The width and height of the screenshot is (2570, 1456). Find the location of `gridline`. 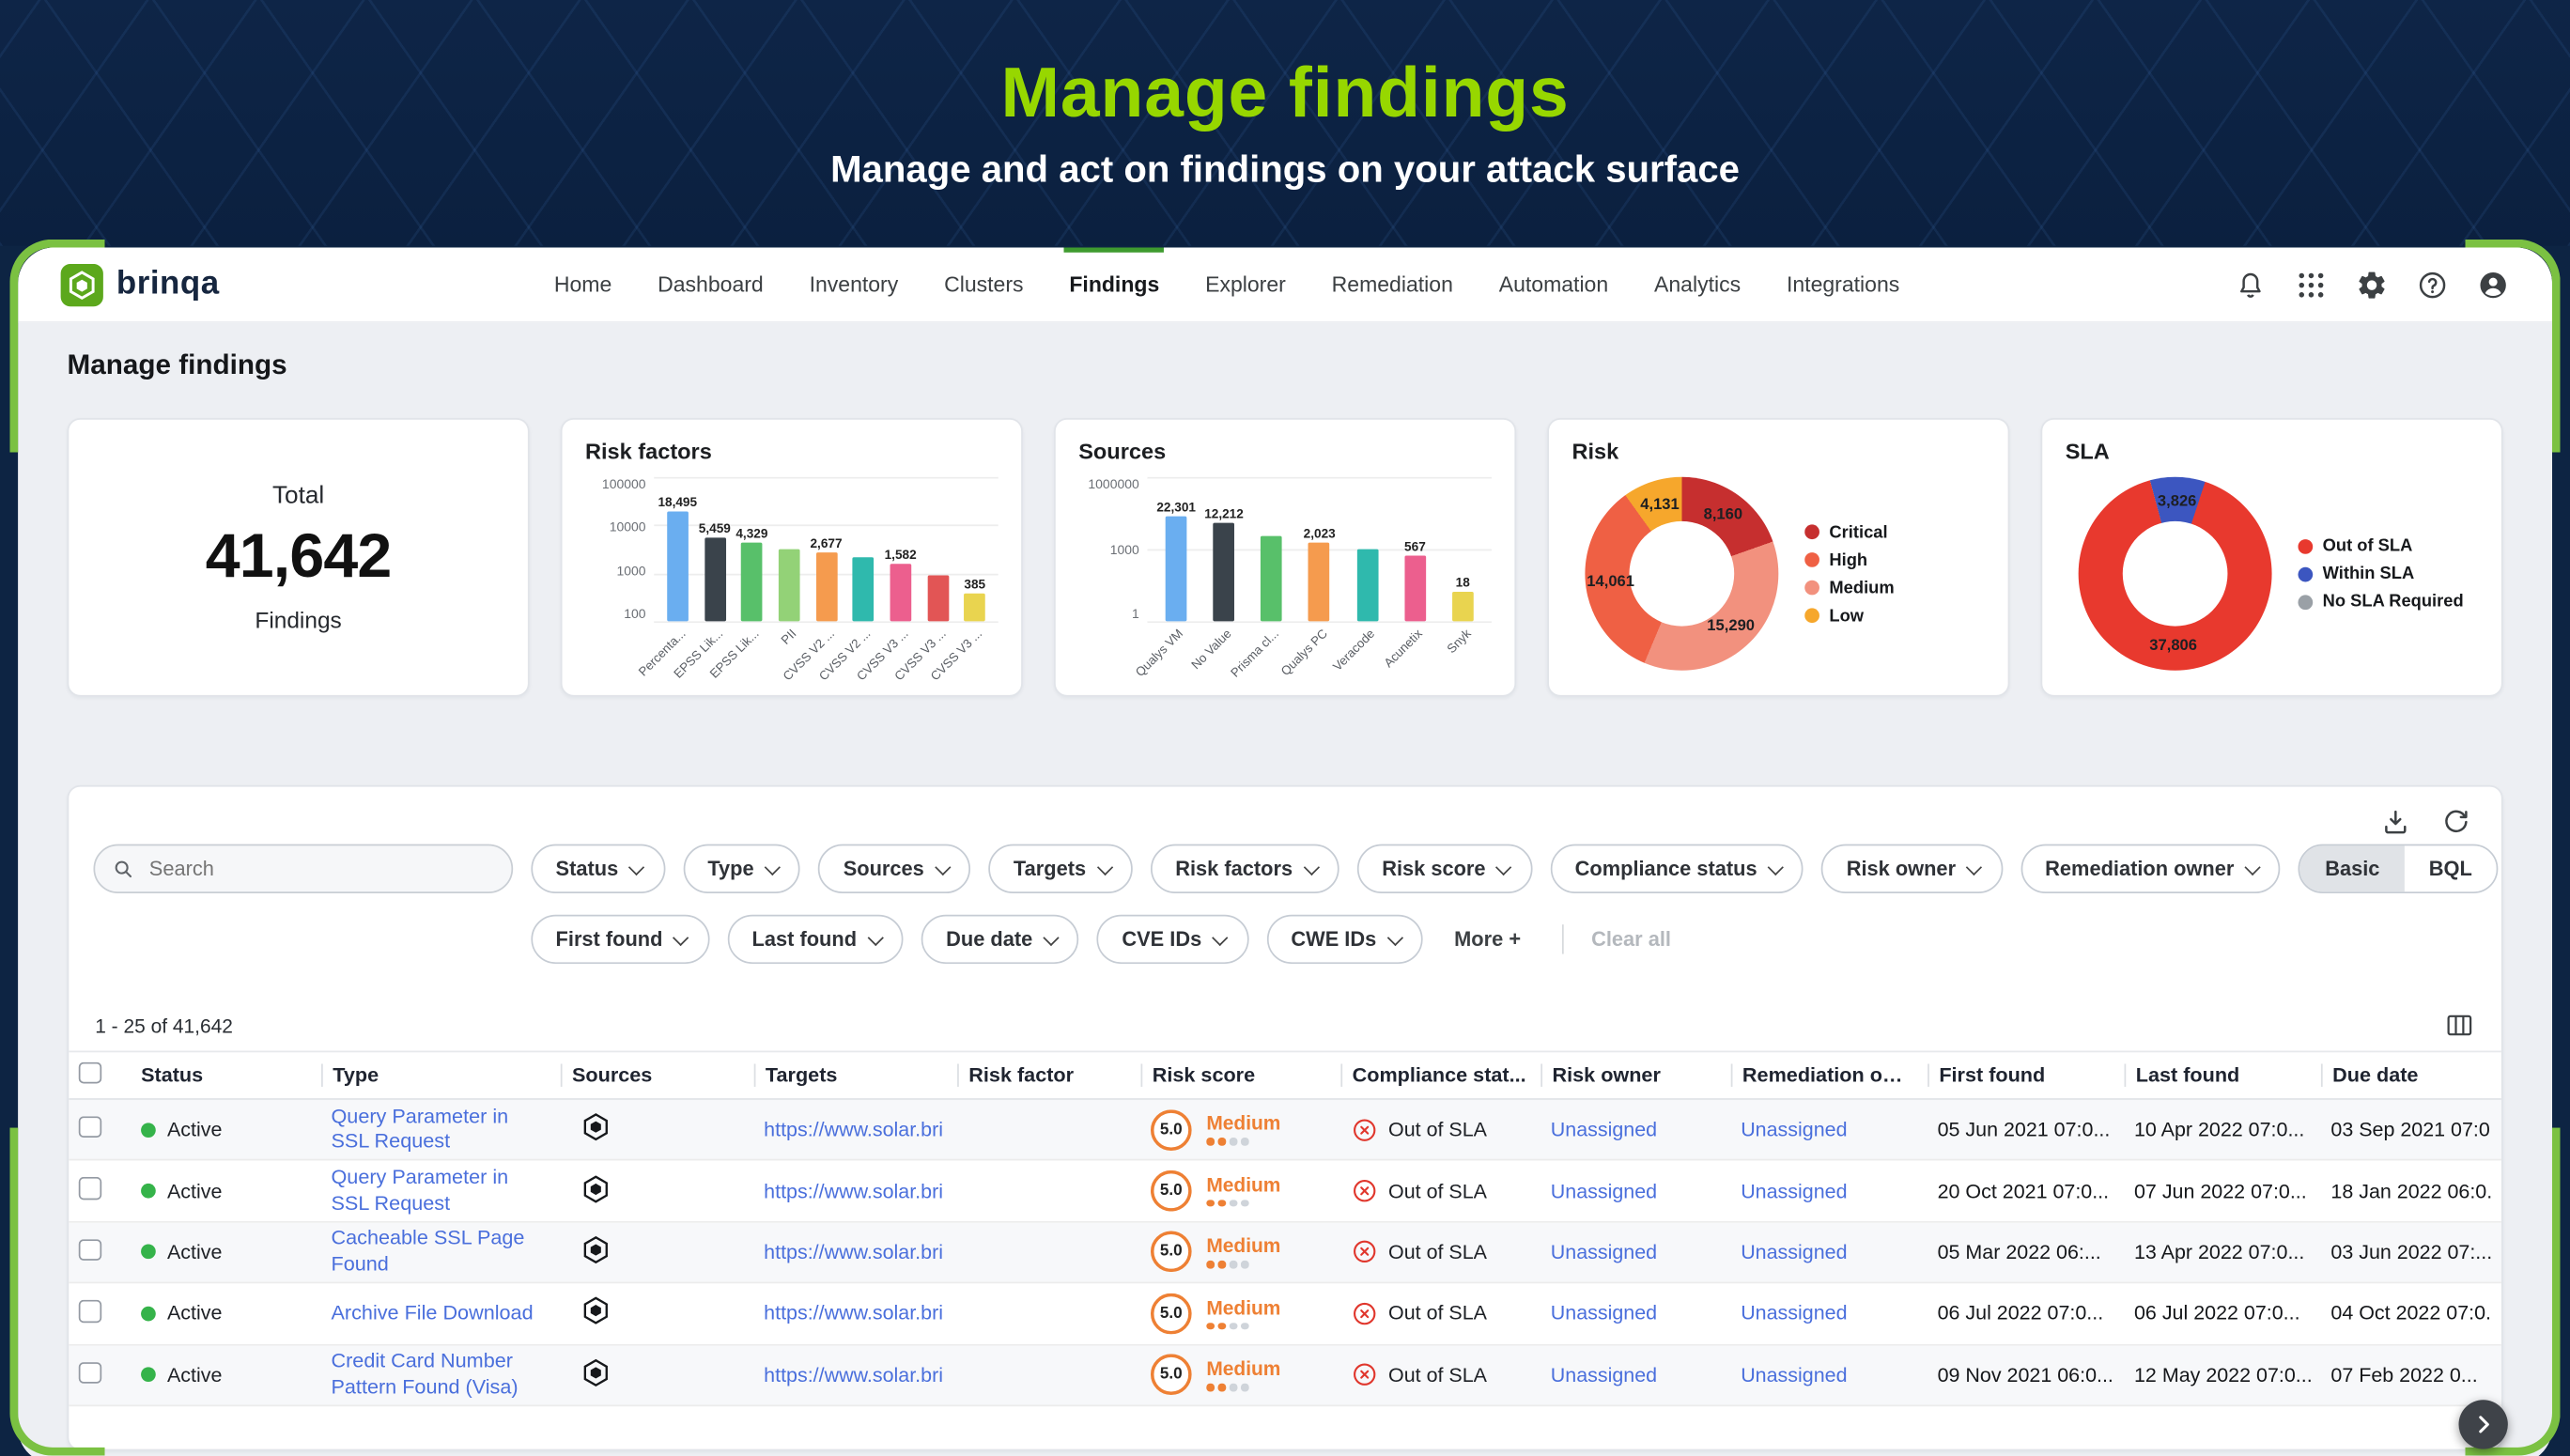

gridline is located at coordinates (826, 525).